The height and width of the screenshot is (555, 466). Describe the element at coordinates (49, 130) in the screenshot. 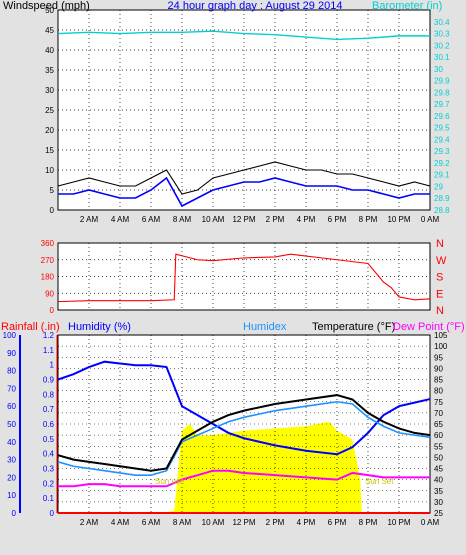

I see `windspeed-tick-label: 20` at that location.